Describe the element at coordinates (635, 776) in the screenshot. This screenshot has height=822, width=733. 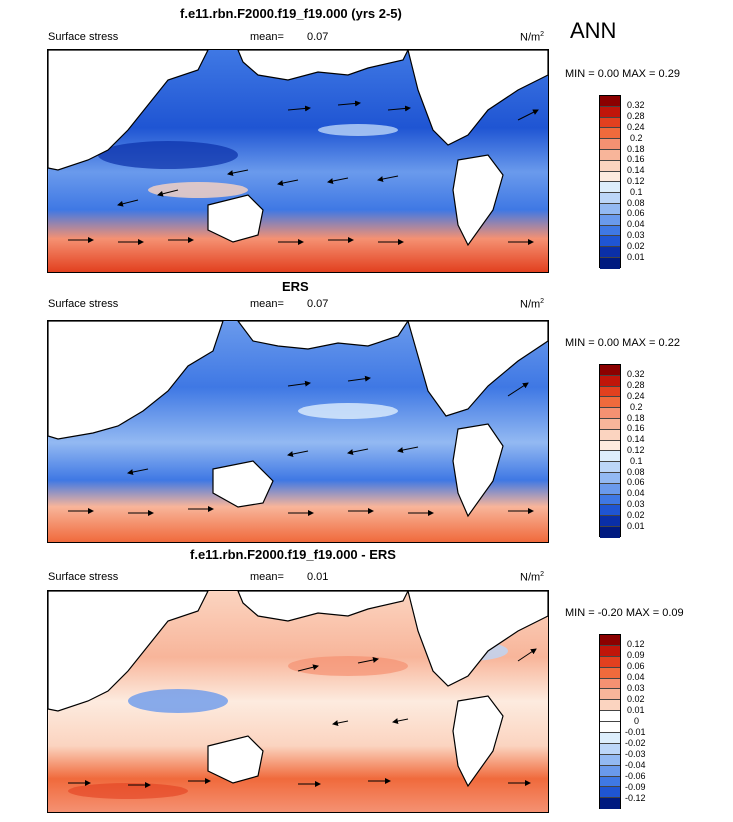
I see `colorbar-tick: -0.06` at that location.